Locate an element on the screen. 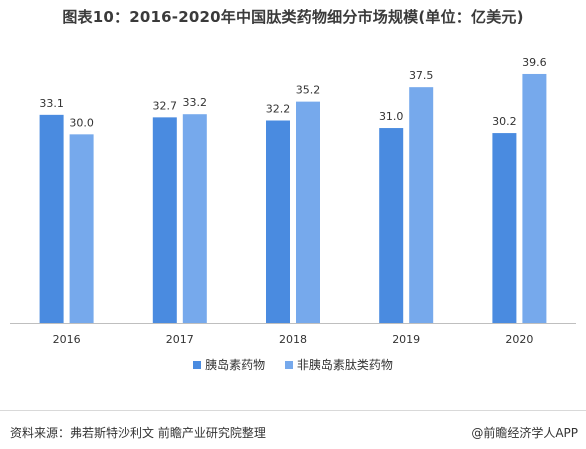 Image resolution: width=586 pixels, height=449 pixels. data-label-non-insulin-2019: 37.5 is located at coordinates (421, 75).